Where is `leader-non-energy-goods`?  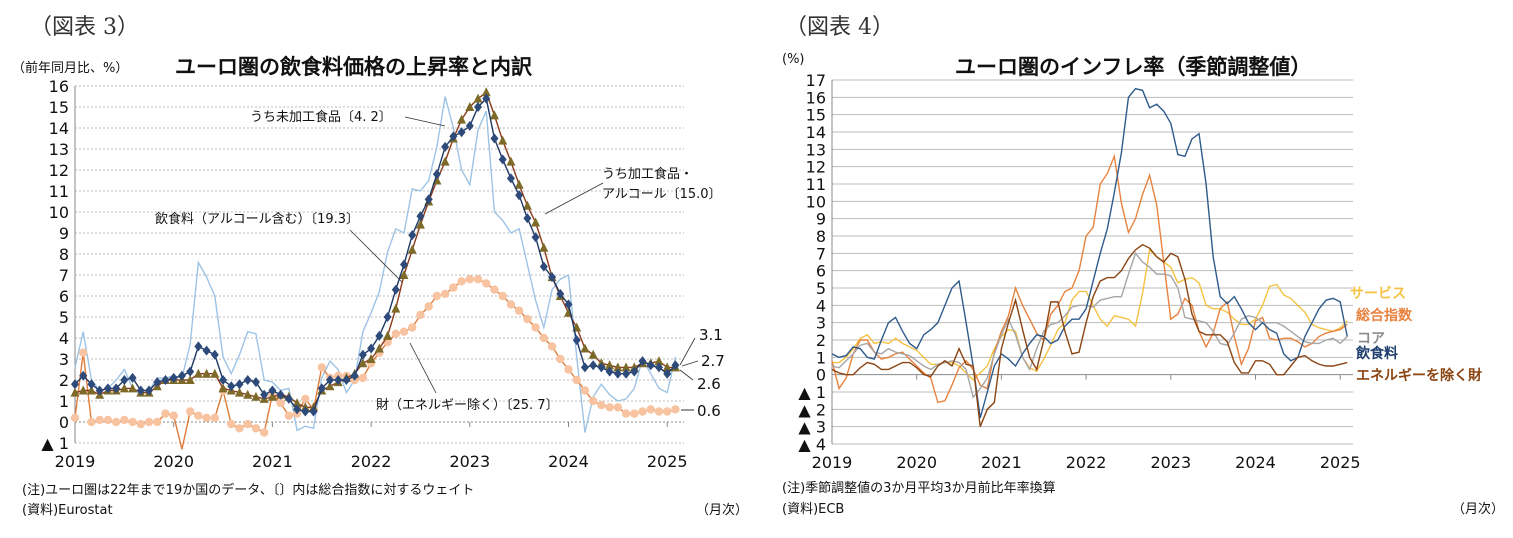
leader-non-energy-goods is located at coordinates (423, 368).